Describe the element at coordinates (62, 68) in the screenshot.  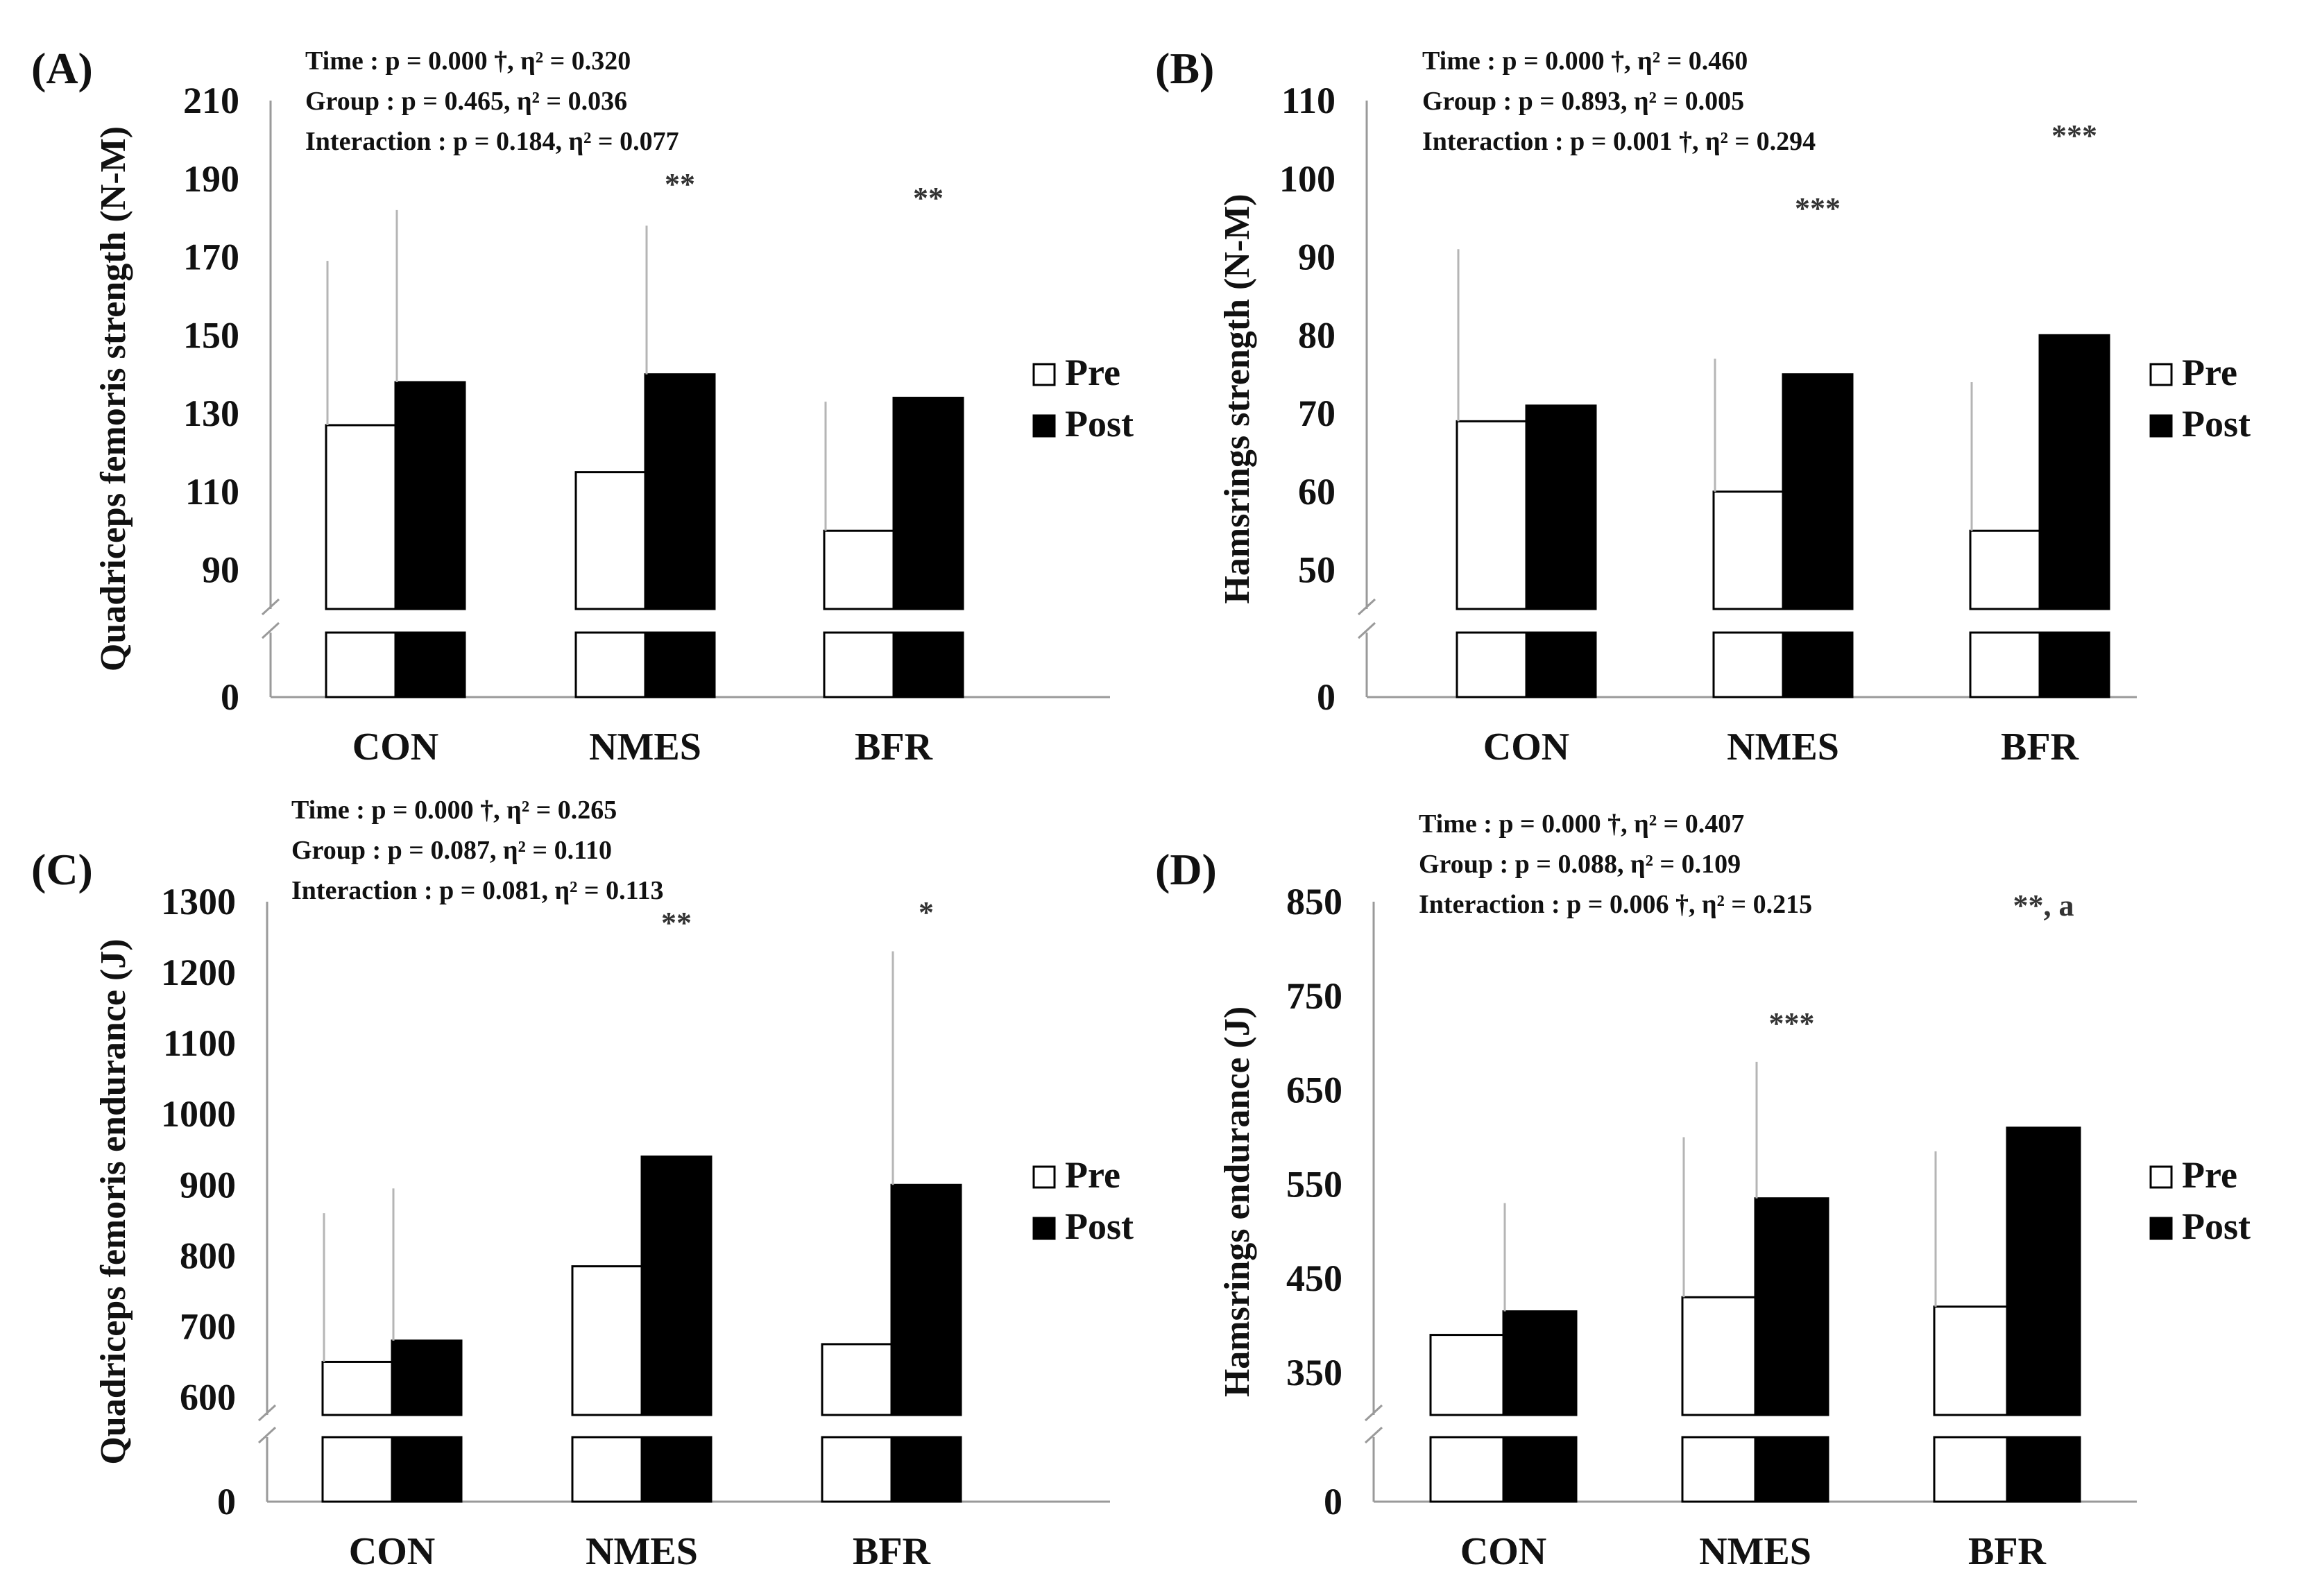
I see `panel-label: (A)` at that location.